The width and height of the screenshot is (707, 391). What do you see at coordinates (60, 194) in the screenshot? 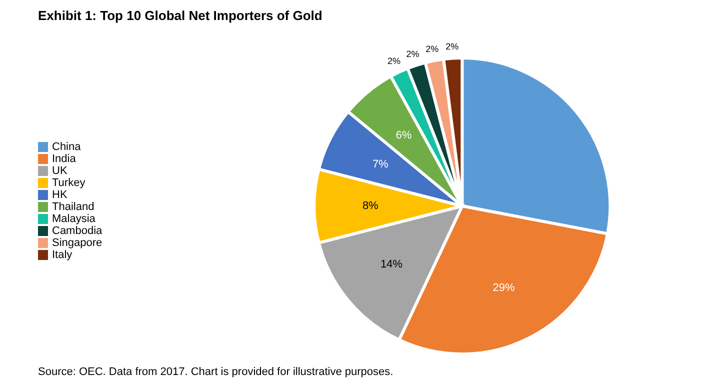
I see `legend-label: HK` at bounding box center [60, 194].